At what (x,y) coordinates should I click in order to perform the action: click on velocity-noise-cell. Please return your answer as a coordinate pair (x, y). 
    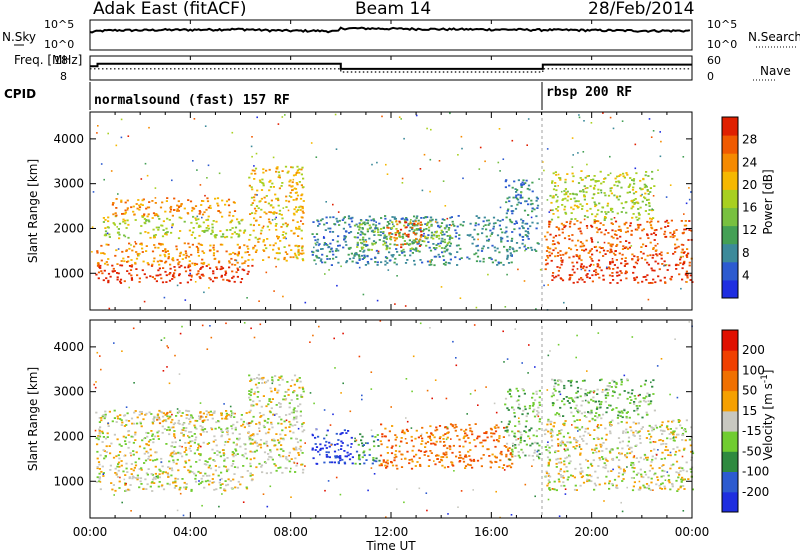
    Looking at the image, I should click on (501, 422).